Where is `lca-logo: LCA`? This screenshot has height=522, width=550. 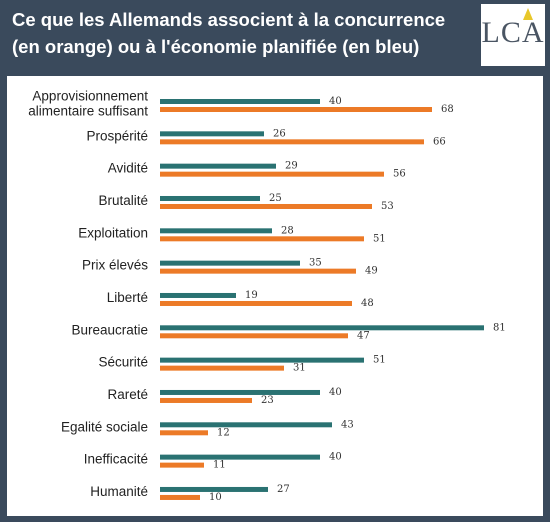 lca-logo: LCA is located at coordinates (513, 35).